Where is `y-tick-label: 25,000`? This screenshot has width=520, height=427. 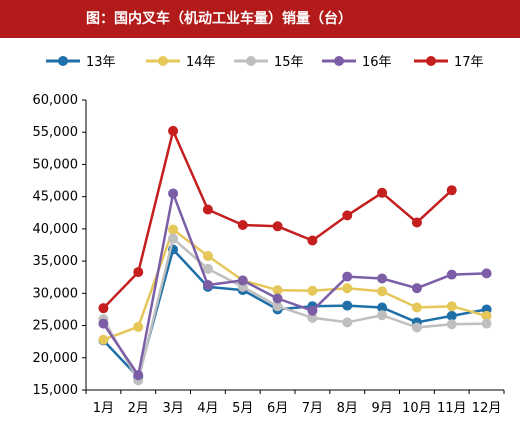 y-tick-label: 25,000 is located at coordinates (56, 326).